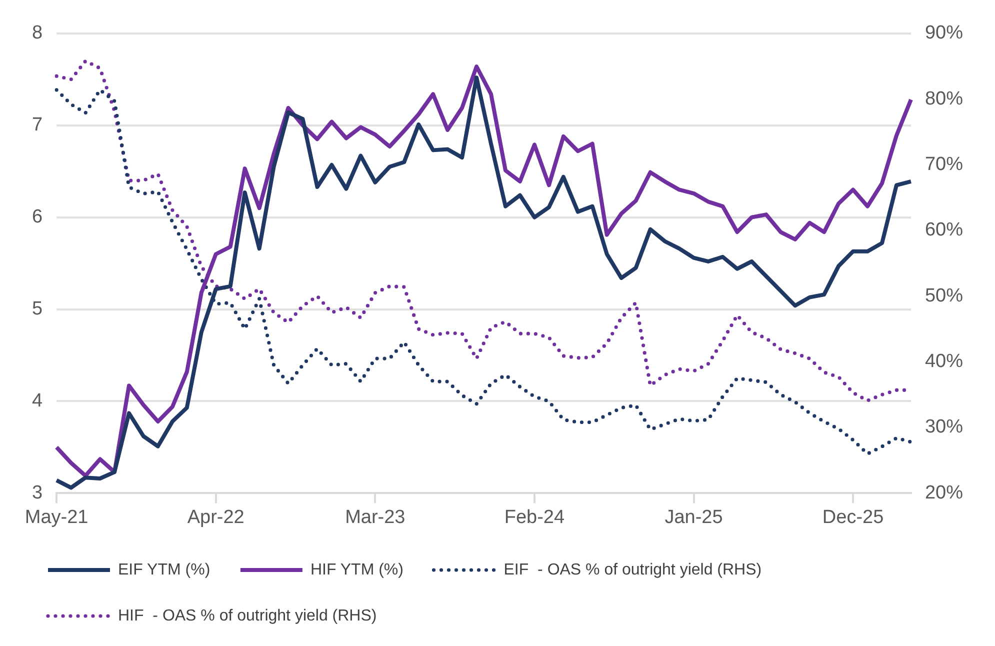  What do you see at coordinates (853, 517) in the screenshot?
I see `x-tick-label: Dec-25` at bounding box center [853, 517].